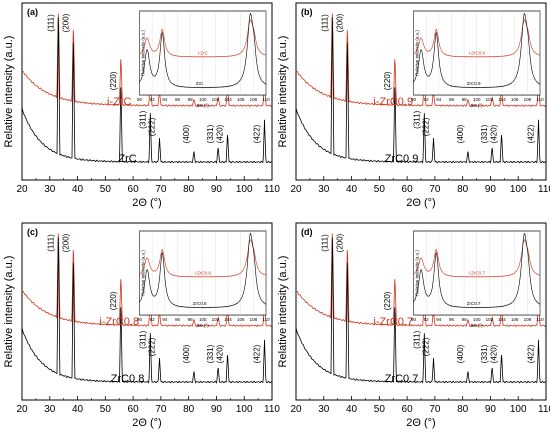 The image size is (550, 437). Describe the element at coordinates (178, 99) in the screenshot. I see `inset-tick-label: 96` at that location.